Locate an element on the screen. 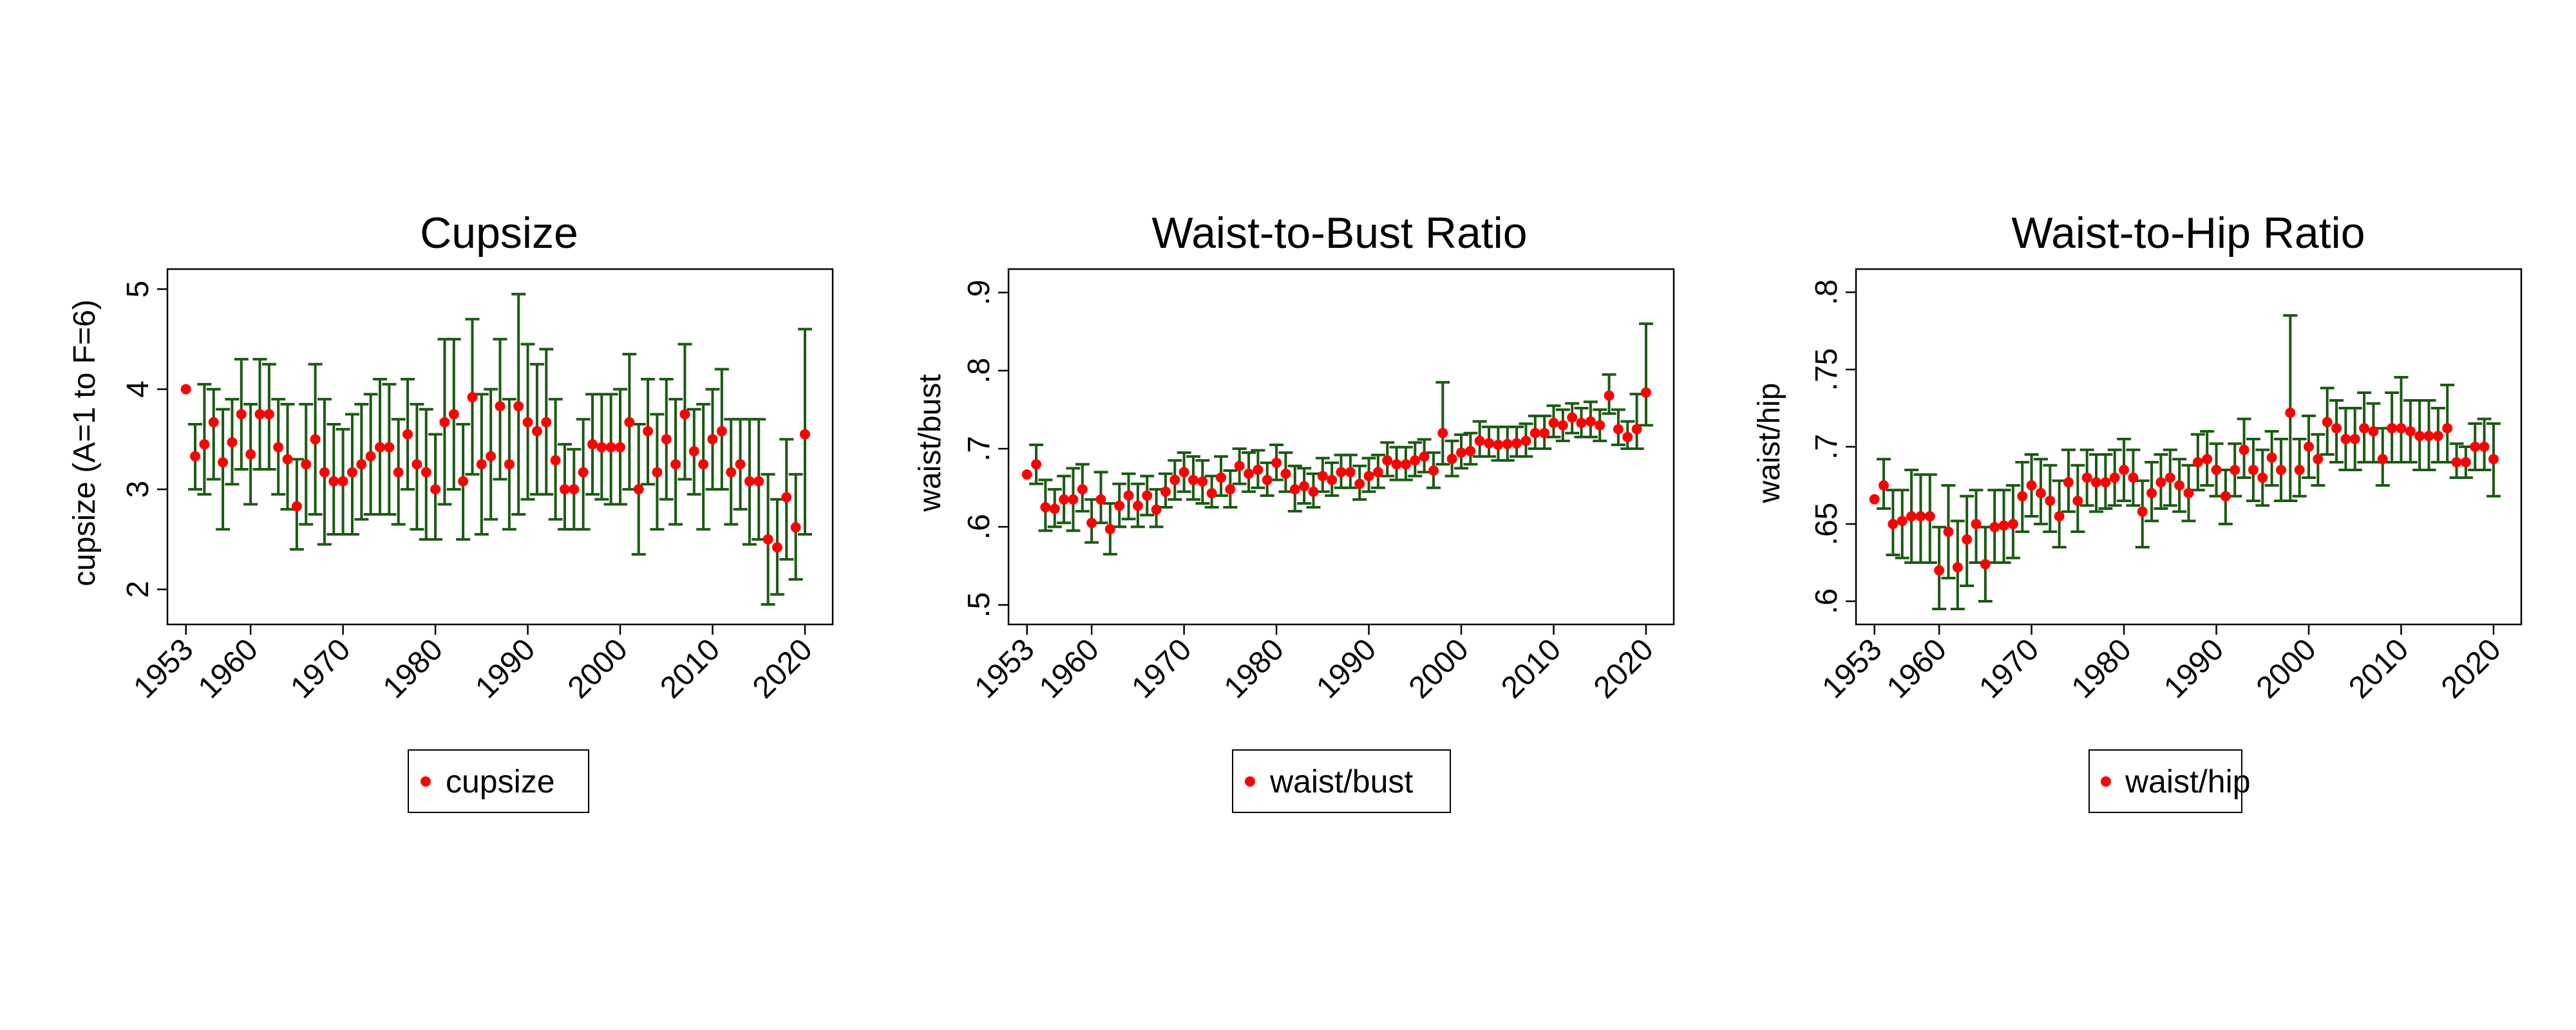 The width and height of the screenshot is (2576, 1030). y-axis-label: cupsize (A=1 to F=6) is located at coordinates (85, 443).